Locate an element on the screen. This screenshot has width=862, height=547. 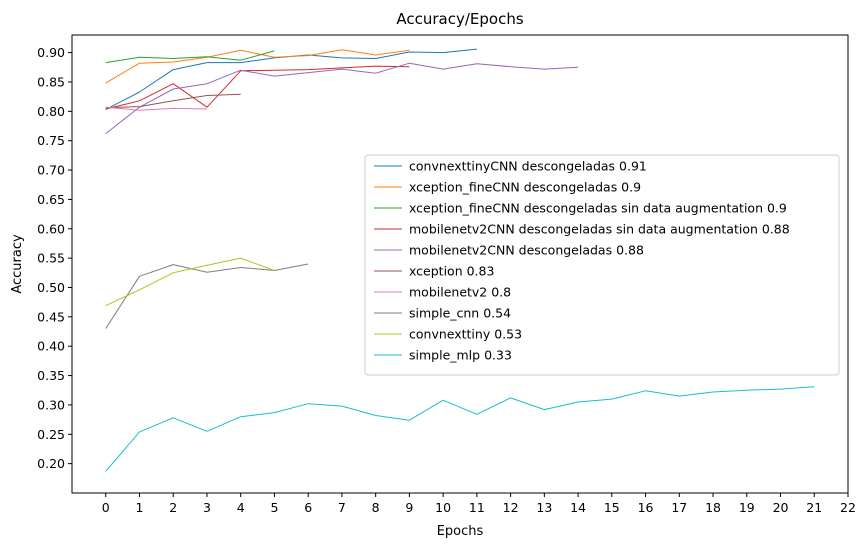
y-tick-label: 0.50 is located at coordinates (51, 287).